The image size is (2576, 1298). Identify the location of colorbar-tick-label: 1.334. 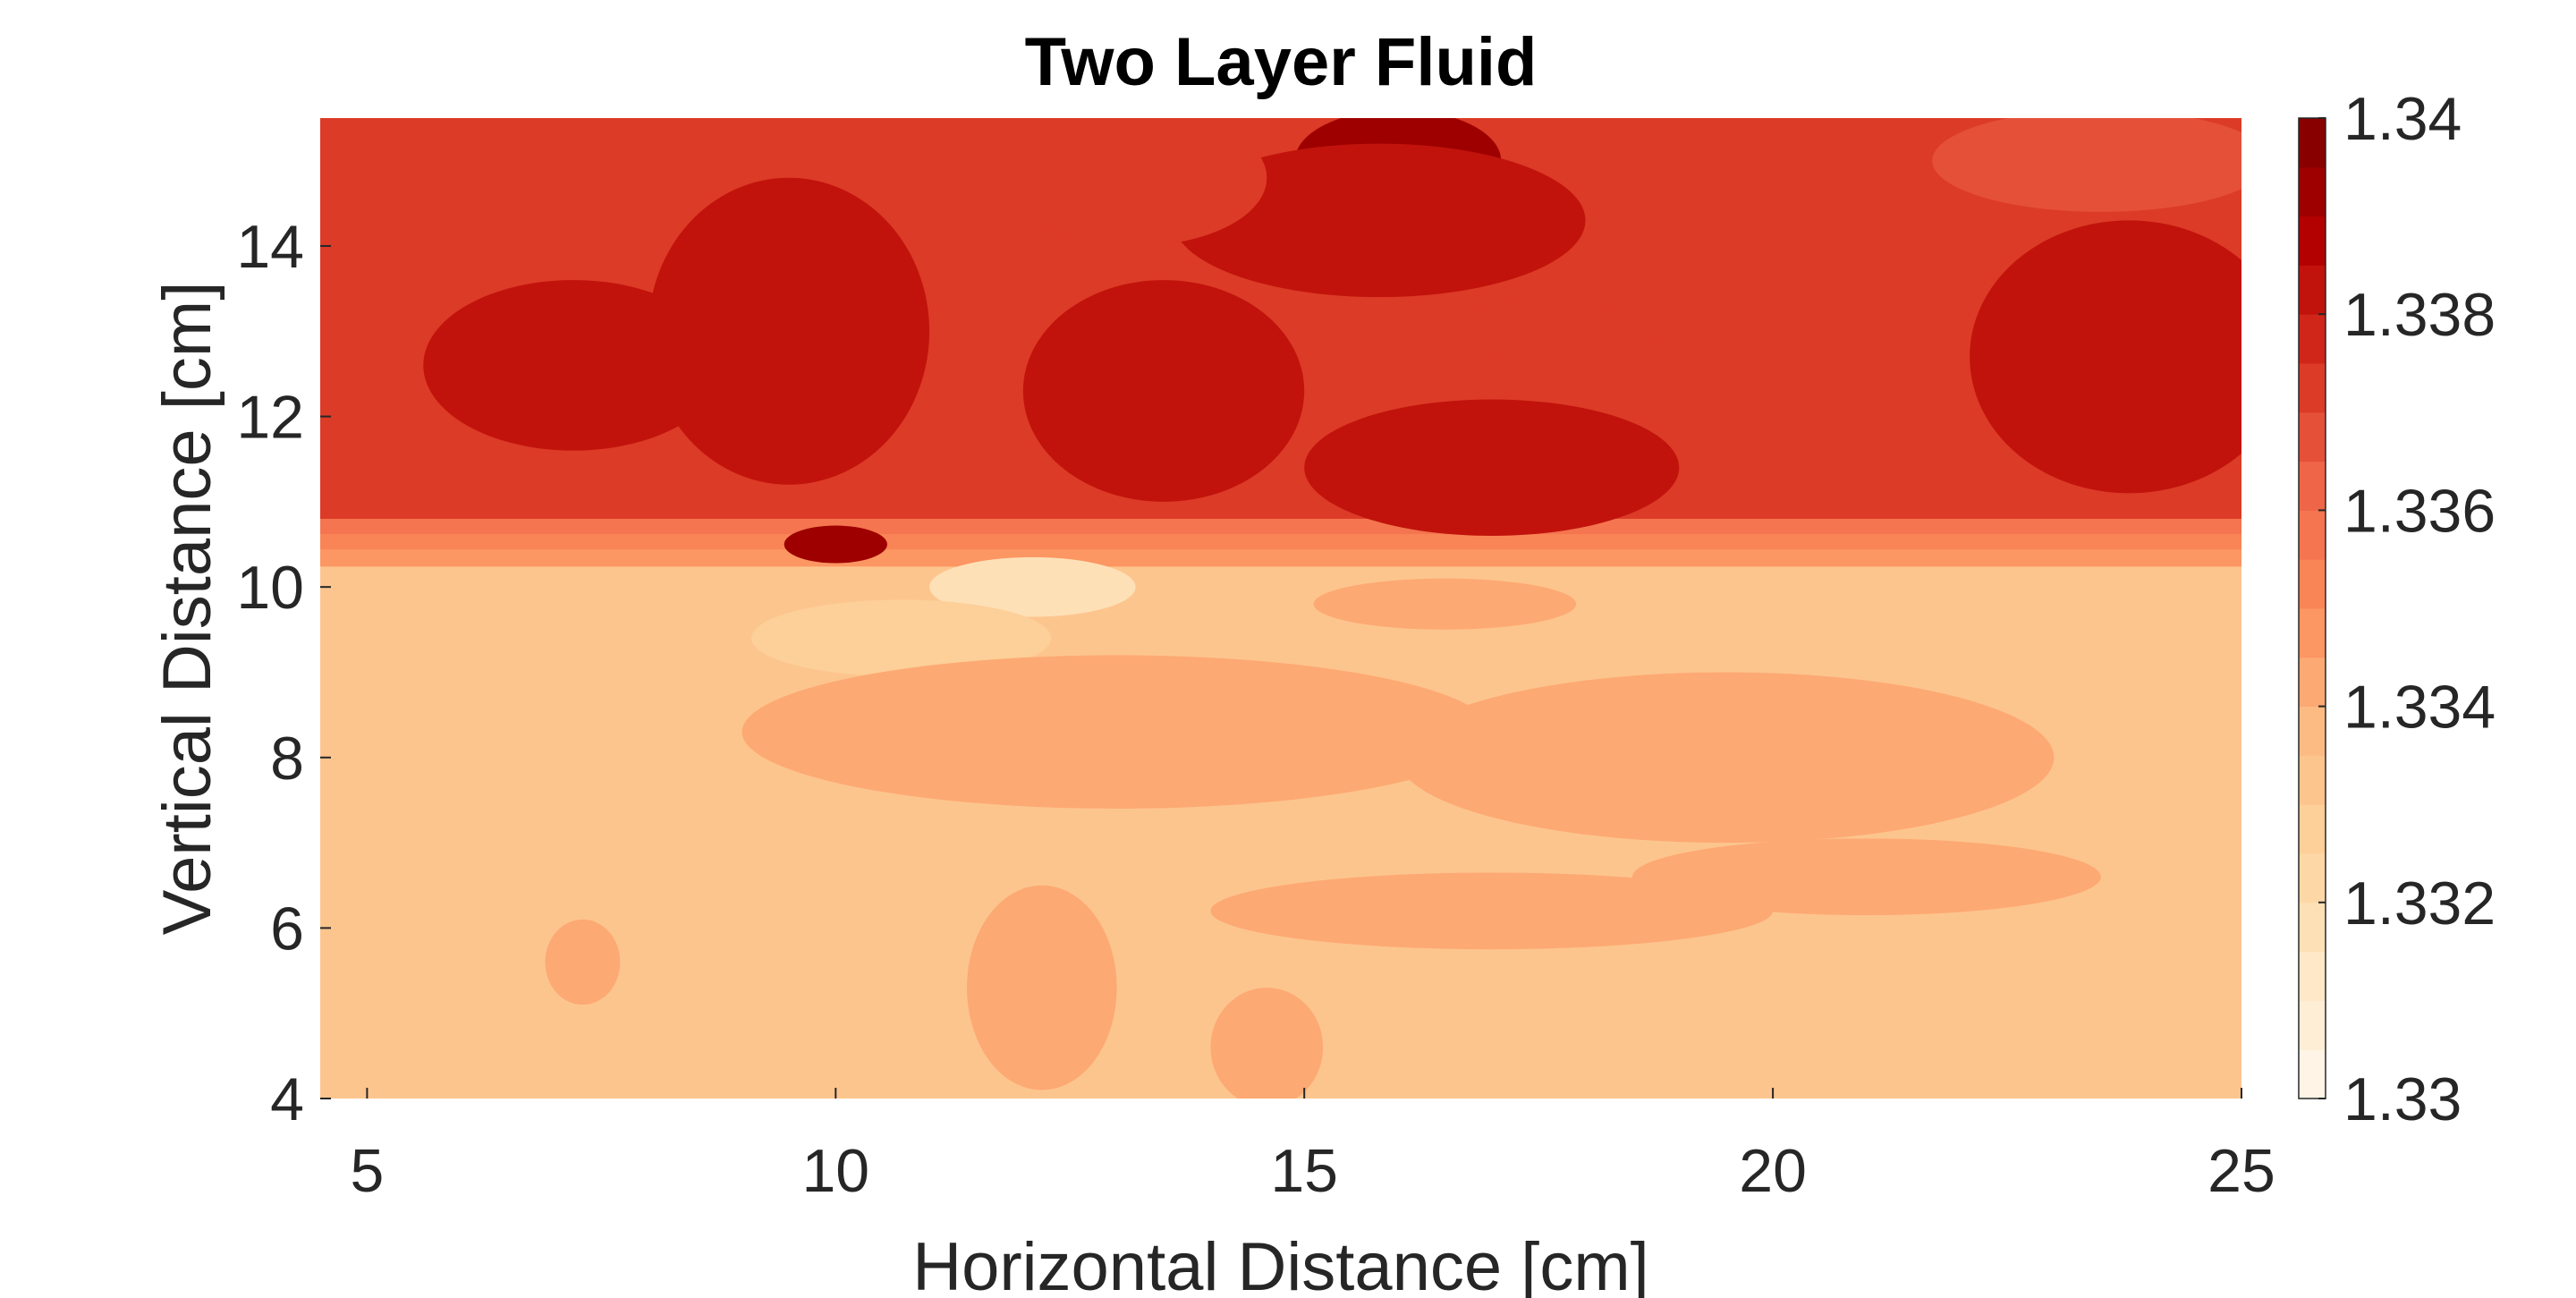
(2419, 708).